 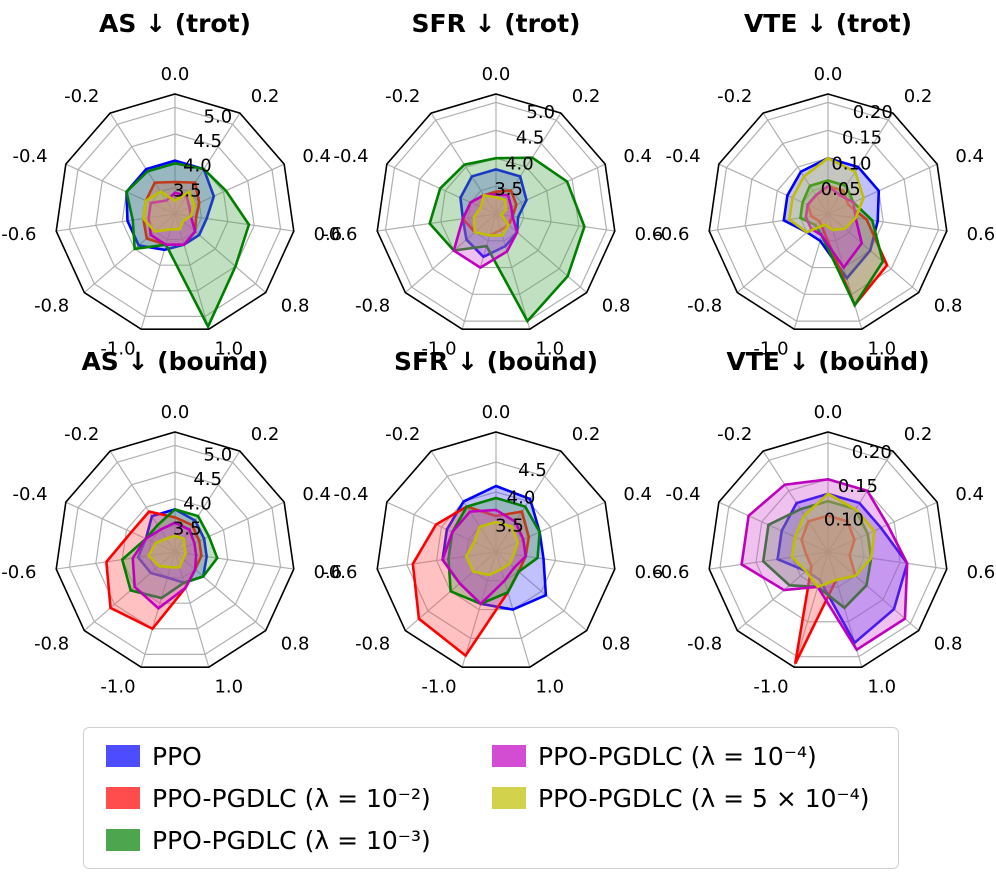 I want to click on legend-label-lambda-1e-4: PPO-PGDLC (λ = 10⁻⁴), so click(x=677, y=756).